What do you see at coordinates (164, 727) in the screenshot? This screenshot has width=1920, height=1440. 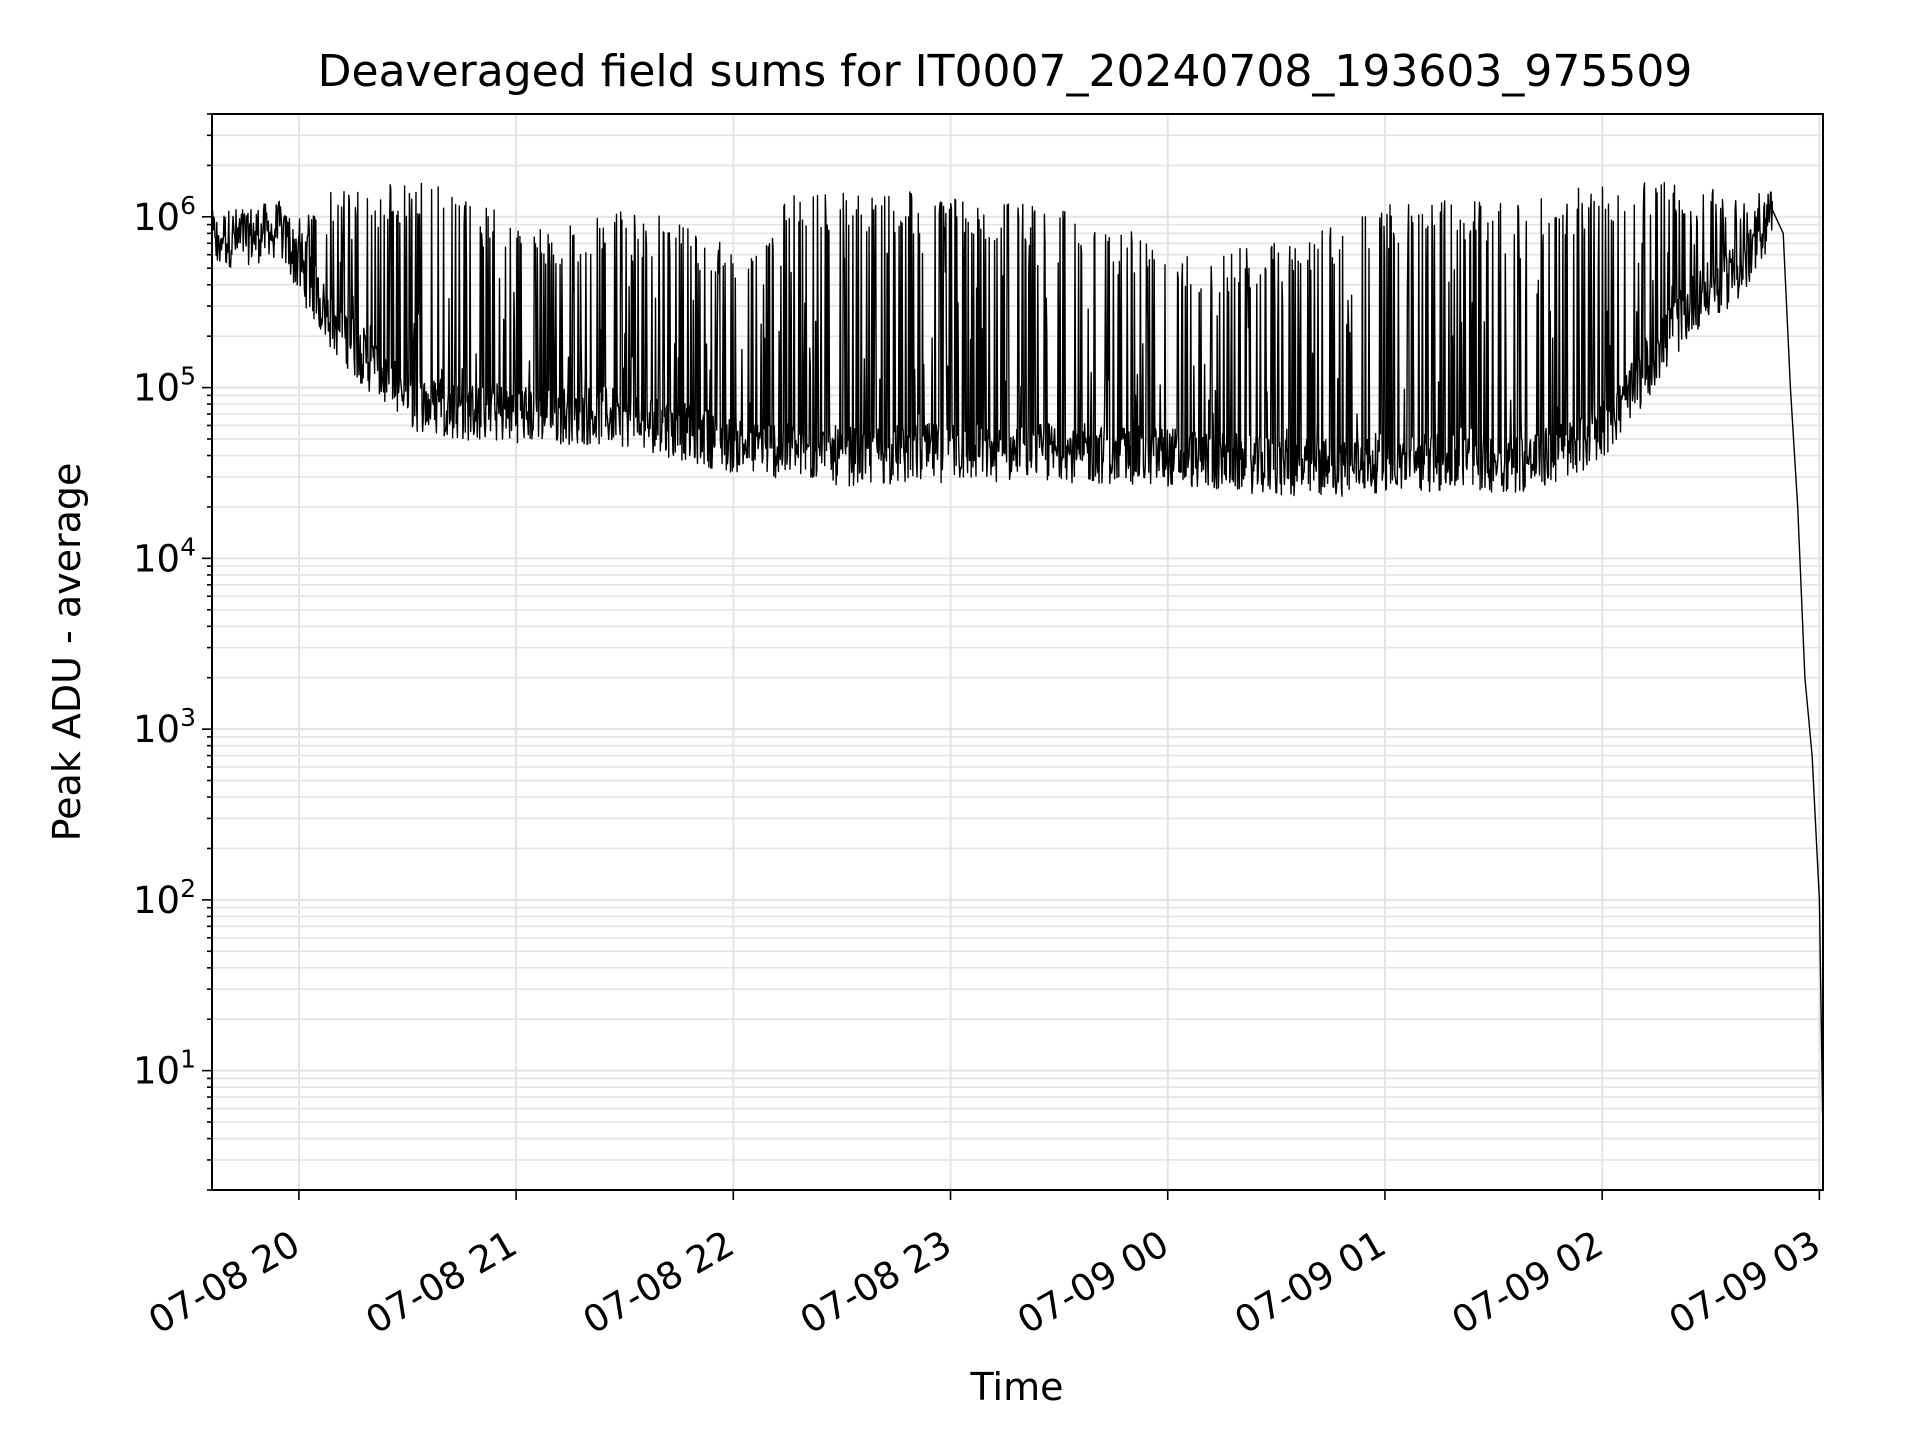 I see `y-tick-label: 10³` at bounding box center [164, 727].